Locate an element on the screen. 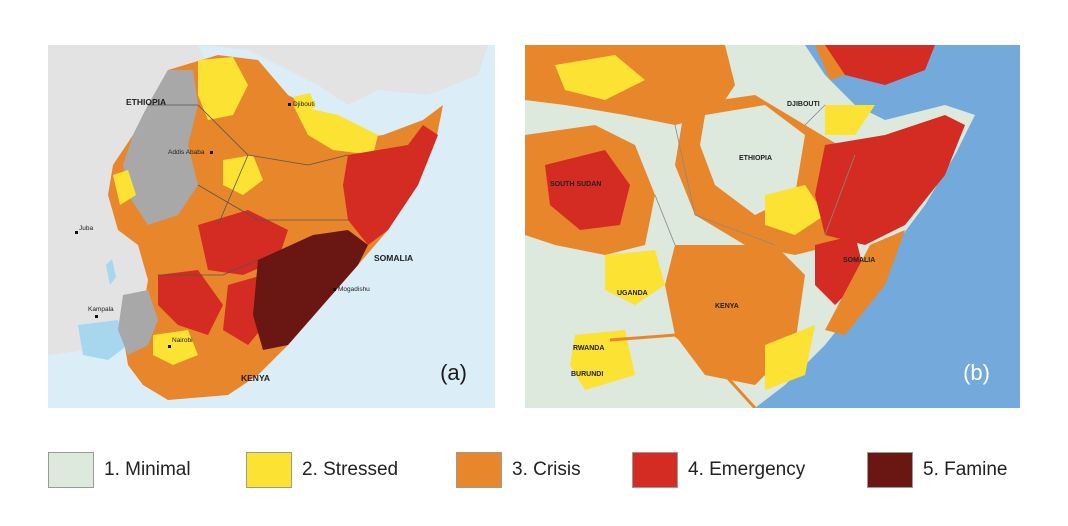 The height and width of the screenshot is (526, 1068). djibouti-marker is located at coordinates (289, 104).